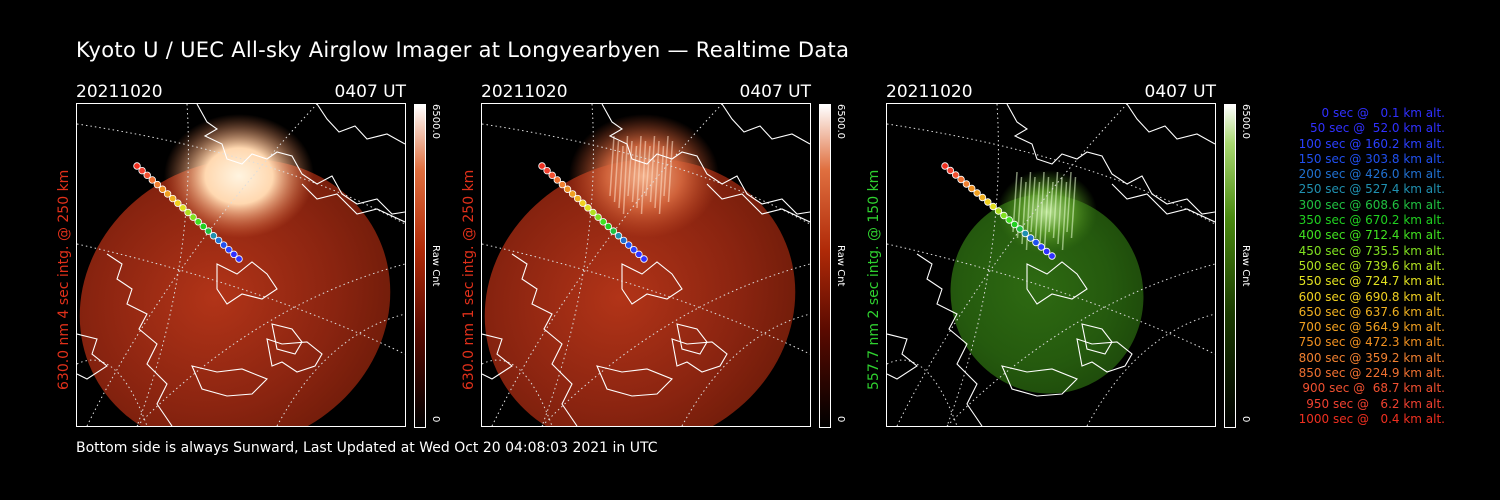 This screenshot has width=1500, height=500. Describe the element at coordinates (1245, 266) in the screenshot. I see `colorbar-unit-3: Raw Cnt` at that location.